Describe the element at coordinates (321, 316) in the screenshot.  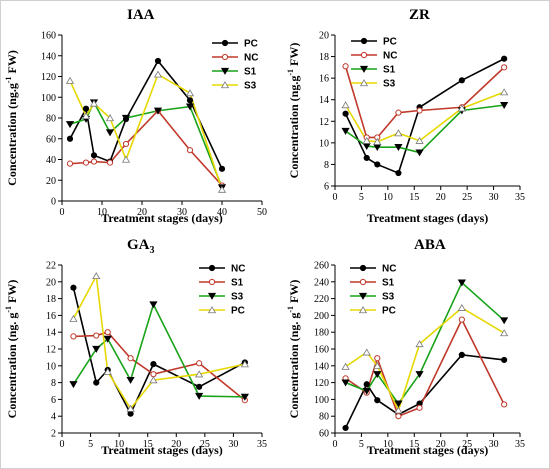
I see `y-tick-label: 200` at that location.